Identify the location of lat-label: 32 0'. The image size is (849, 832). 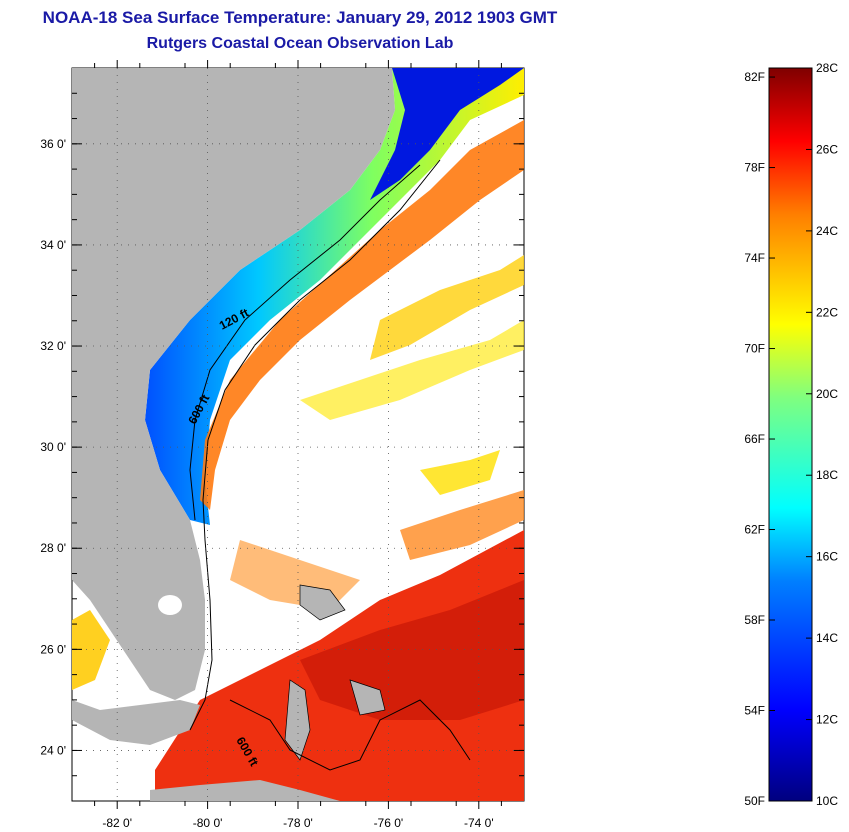
(53, 346).